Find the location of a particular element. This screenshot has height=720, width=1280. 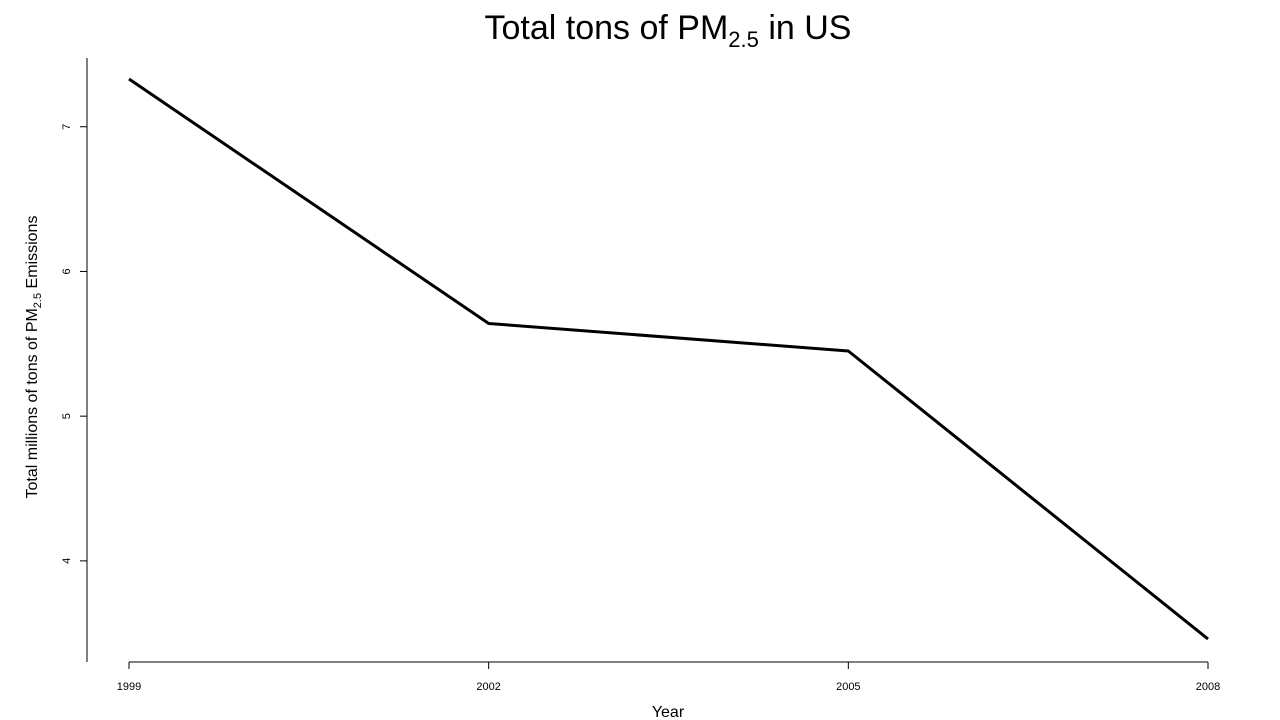

y-ticks: 4 5 6 7 is located at coordinates (74, 344).